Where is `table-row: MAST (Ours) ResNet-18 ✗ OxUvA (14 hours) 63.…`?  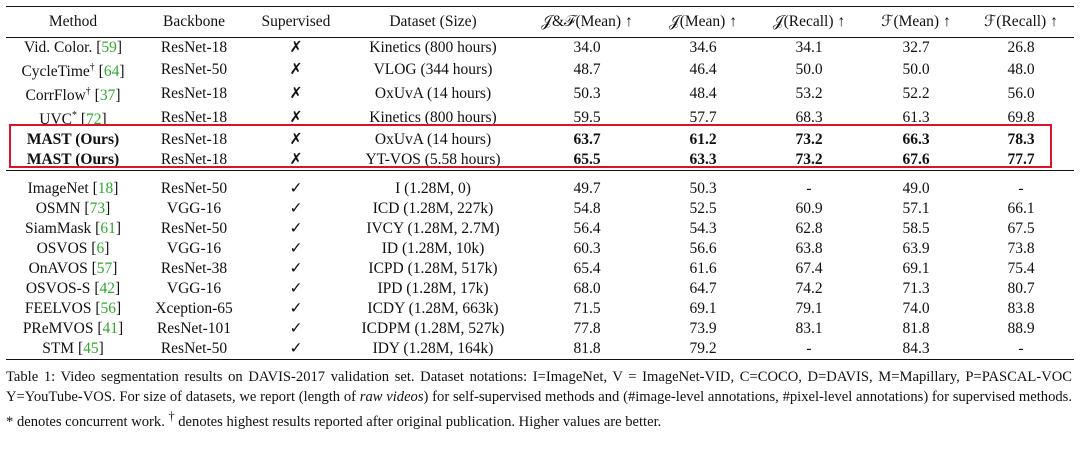
table-row: MAST (Ours) ResNet-18 ✗ OxUvA (14 hours) 63.… is located at coordinates (540, 140).